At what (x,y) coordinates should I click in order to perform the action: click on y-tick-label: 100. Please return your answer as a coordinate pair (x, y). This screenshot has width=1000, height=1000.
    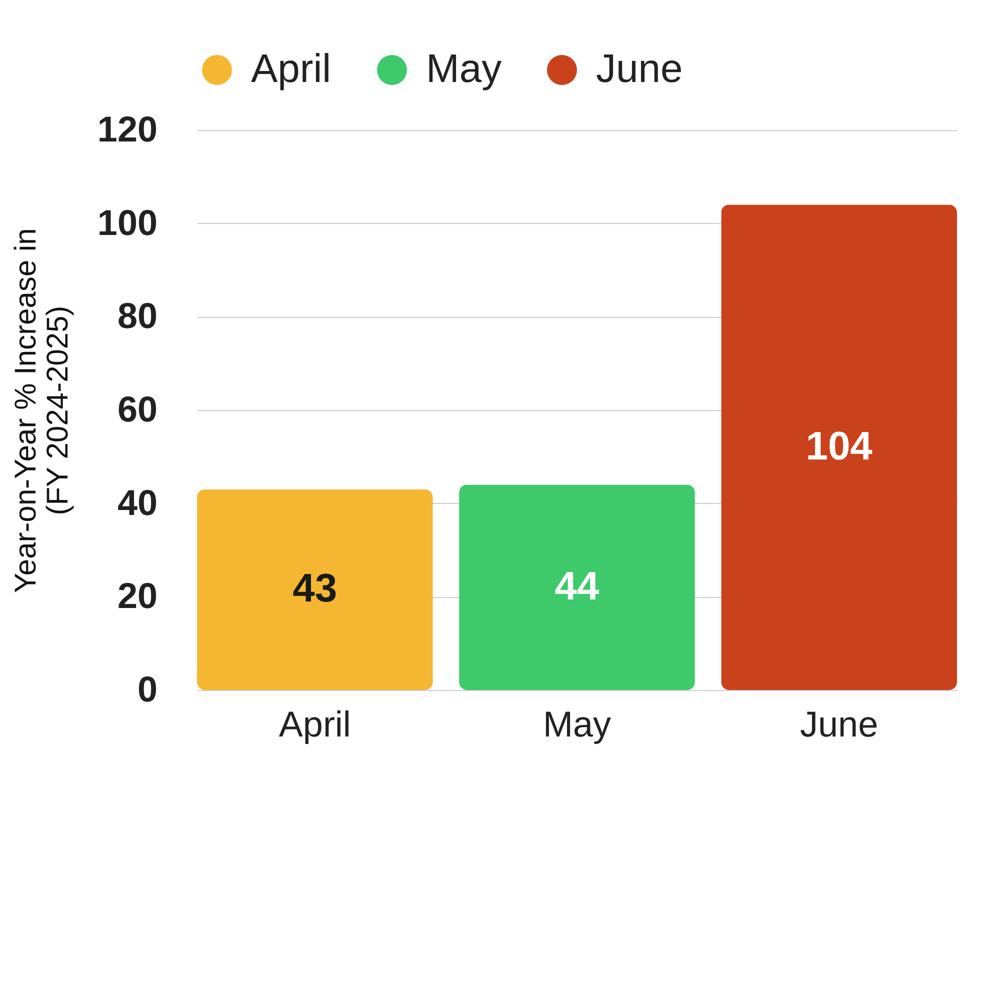
    Looking at the image, I should click on (127, 222).